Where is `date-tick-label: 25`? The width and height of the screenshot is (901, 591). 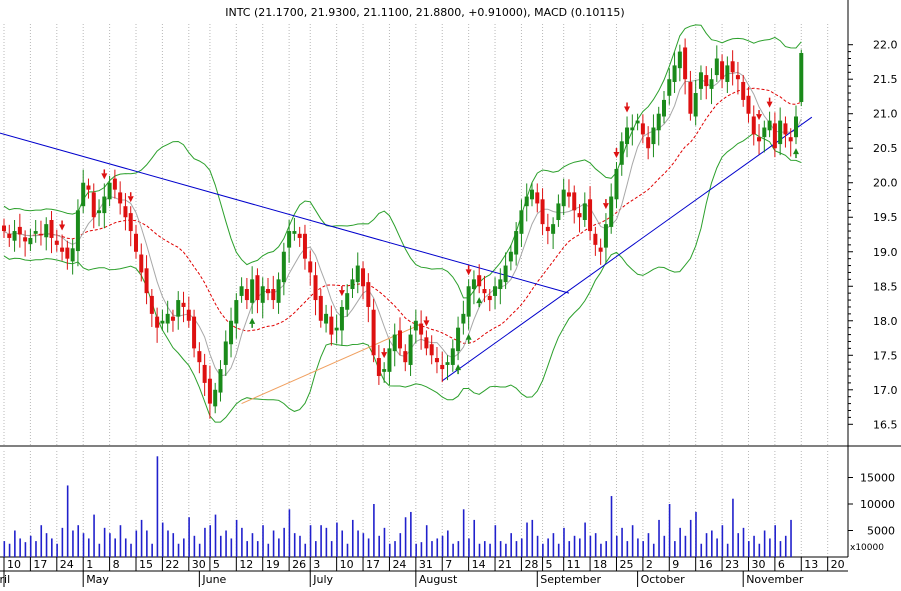
date-tick-label: 25 is located at coordinates (626, 564).